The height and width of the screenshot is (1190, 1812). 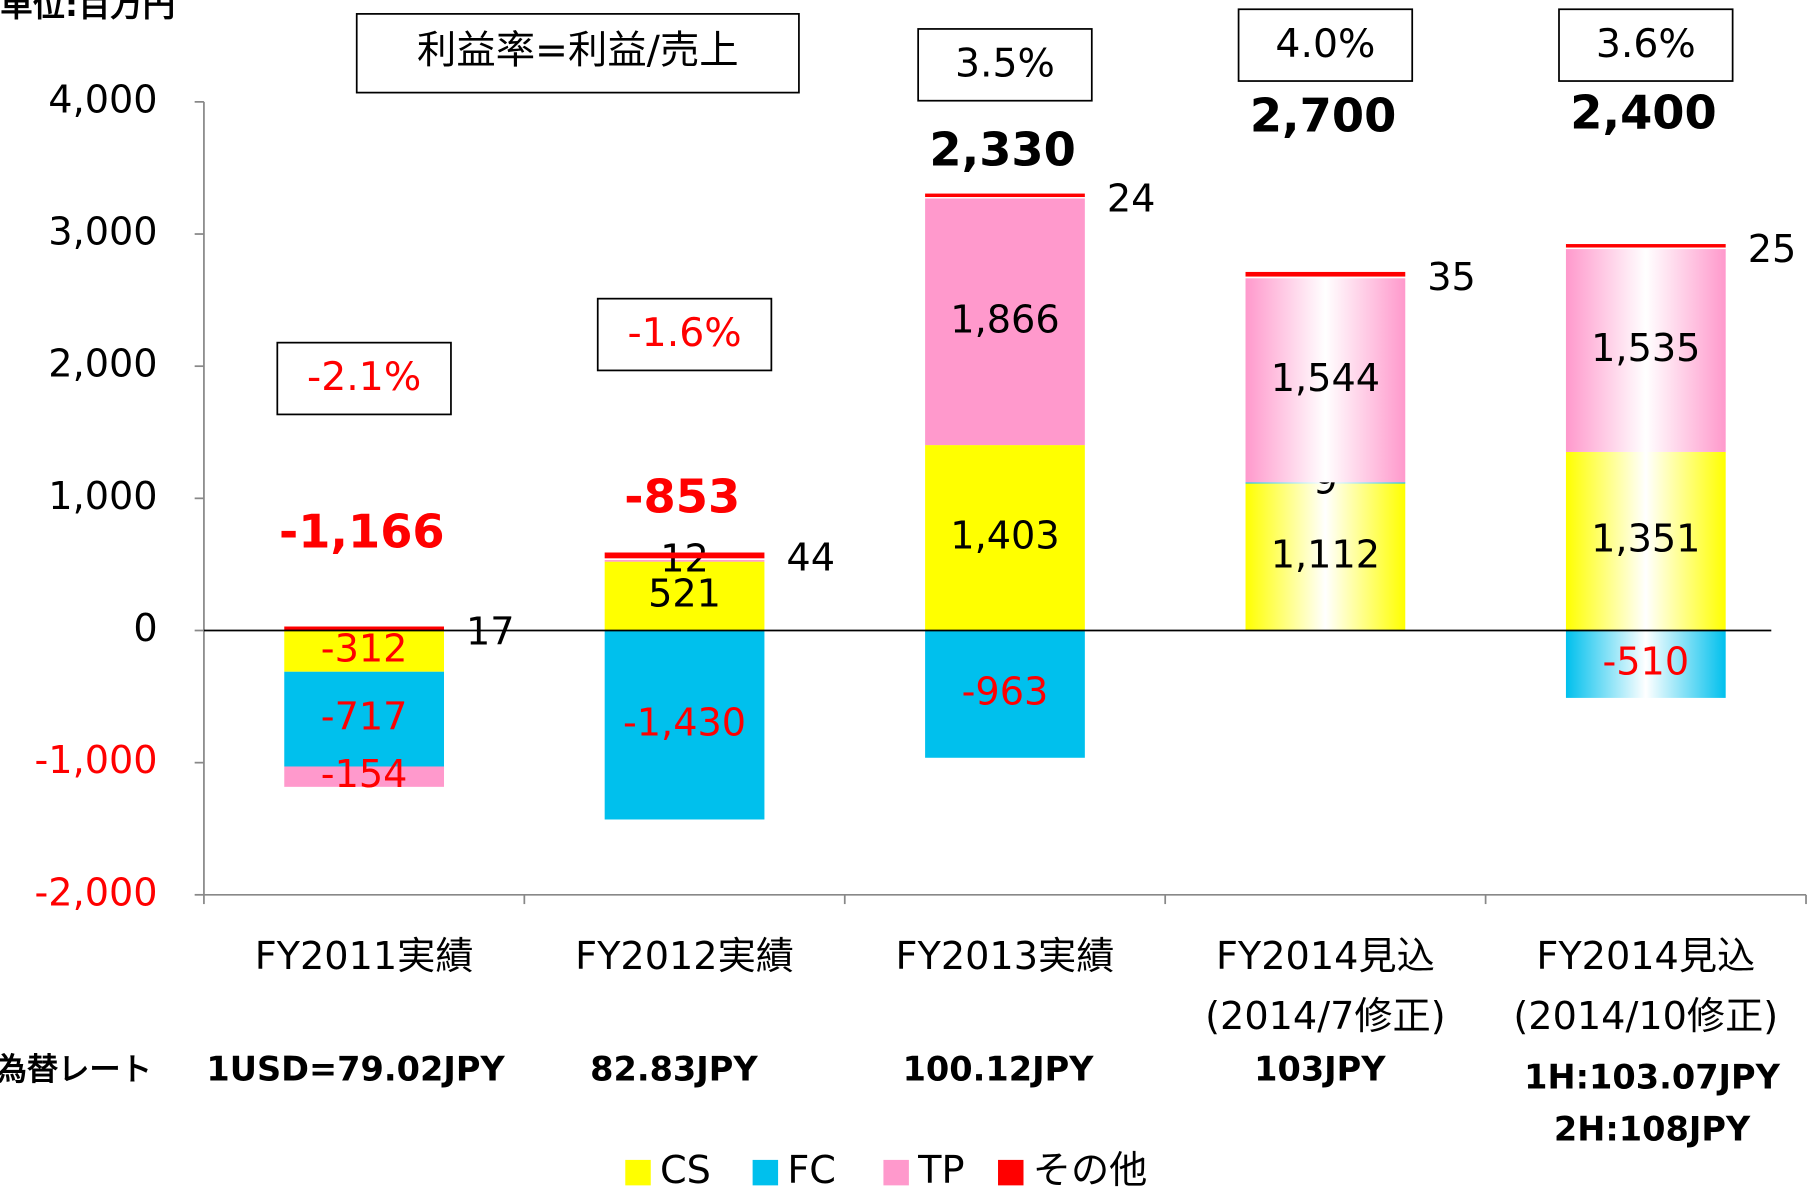 I want to click on x-tick-label: FY2012実績, so click(x=684, y=957).